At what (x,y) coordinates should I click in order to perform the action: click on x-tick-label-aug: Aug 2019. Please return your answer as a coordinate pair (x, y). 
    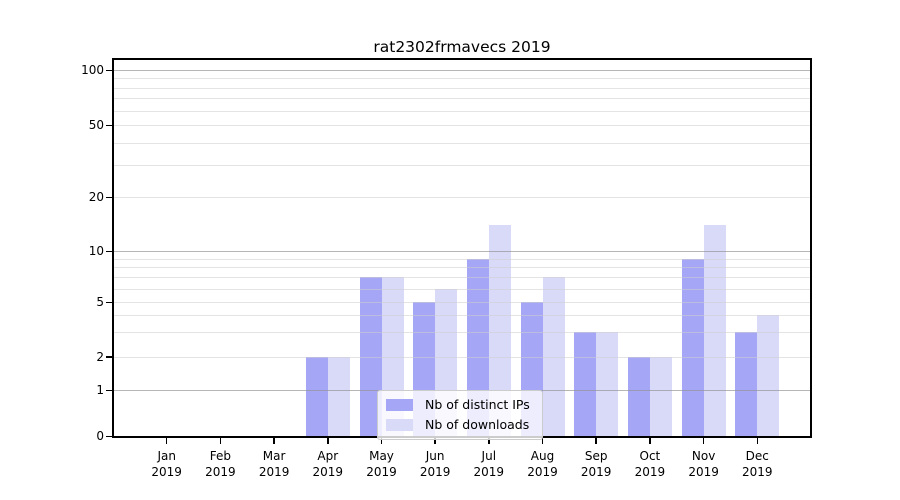
    Looking at the image, I should click on (542, 464).